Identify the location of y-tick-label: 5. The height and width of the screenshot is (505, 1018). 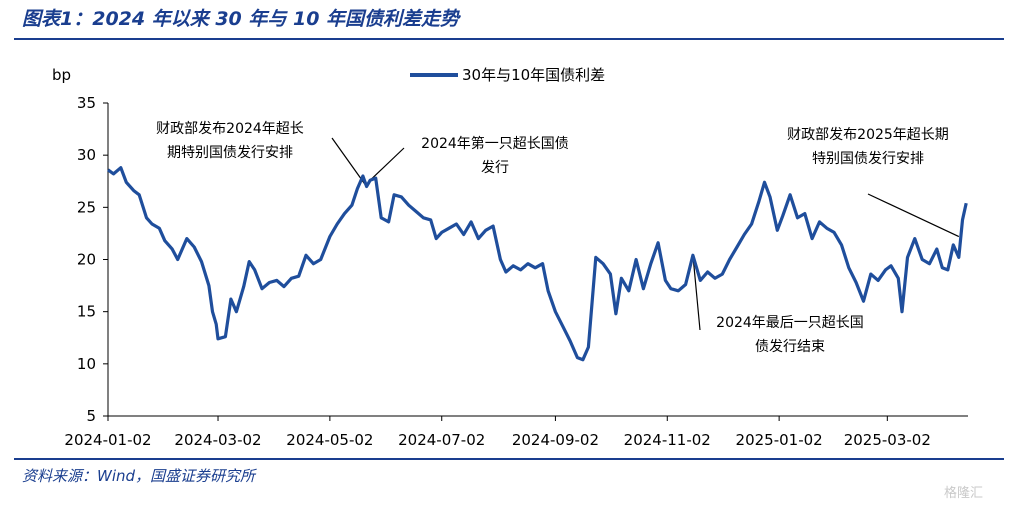
(91, 416).